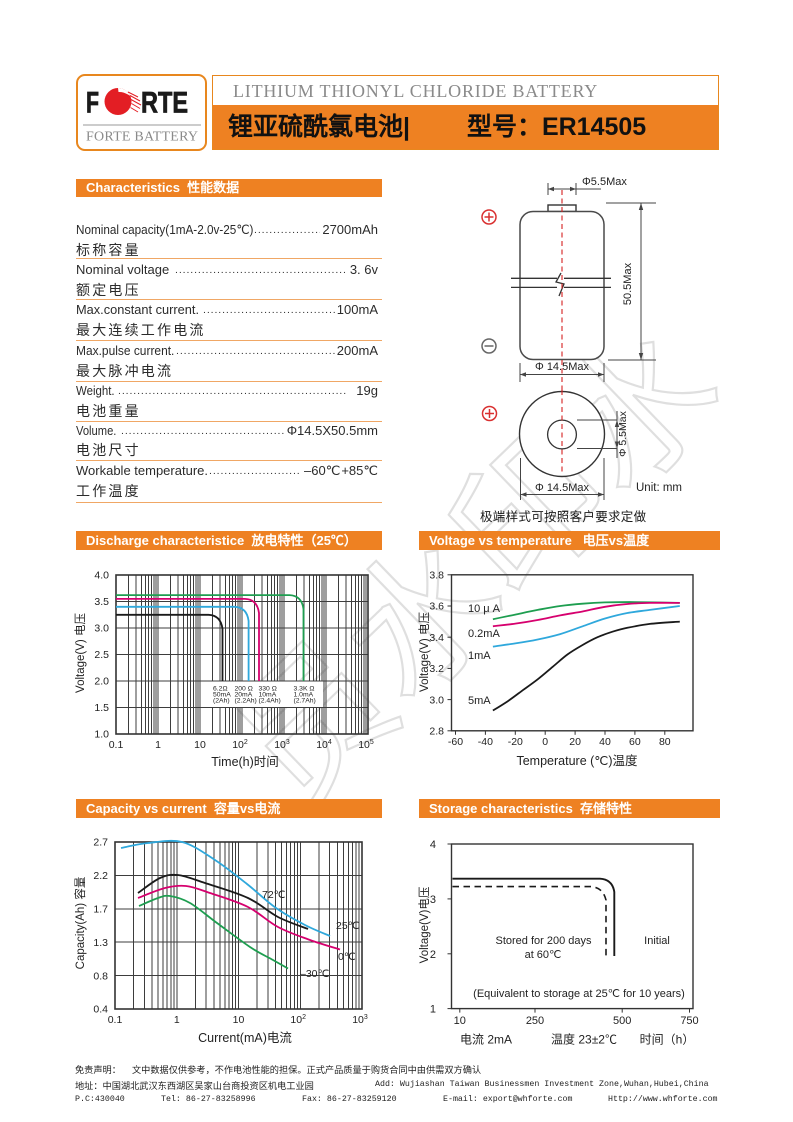  Describe the element at coordinates (433, 955) in the screenshot. I see `svg-text: 2` at that location.